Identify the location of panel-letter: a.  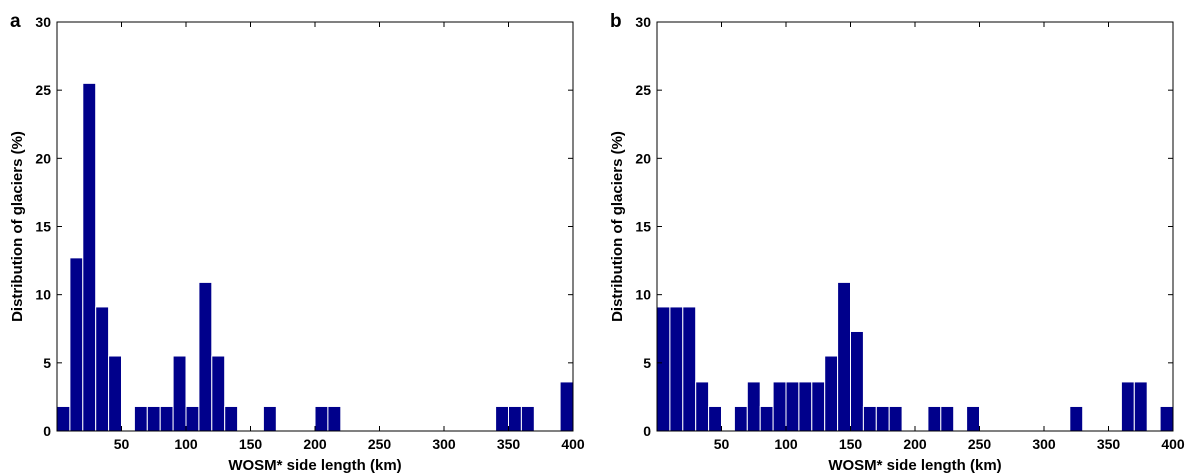
(15, 21).